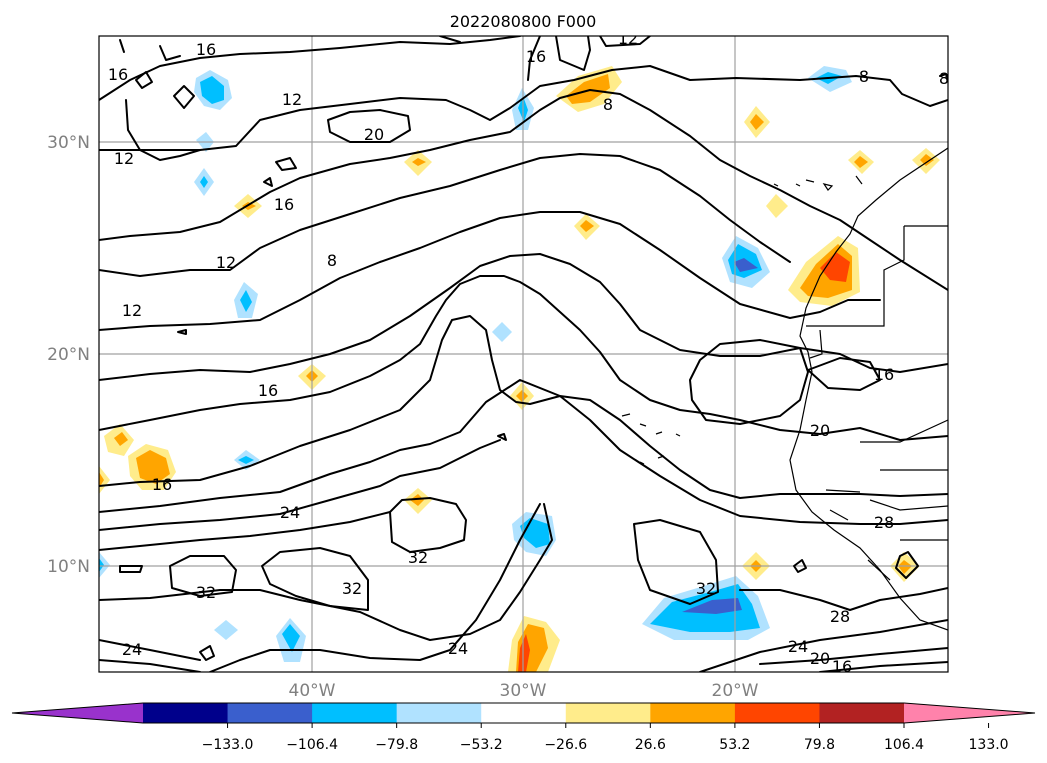 The width and height of the screenshot is (1047, 763). Describe the element at coordinates (735, 691) in the screenshot. I see `lon-label: 20°W` at that location.